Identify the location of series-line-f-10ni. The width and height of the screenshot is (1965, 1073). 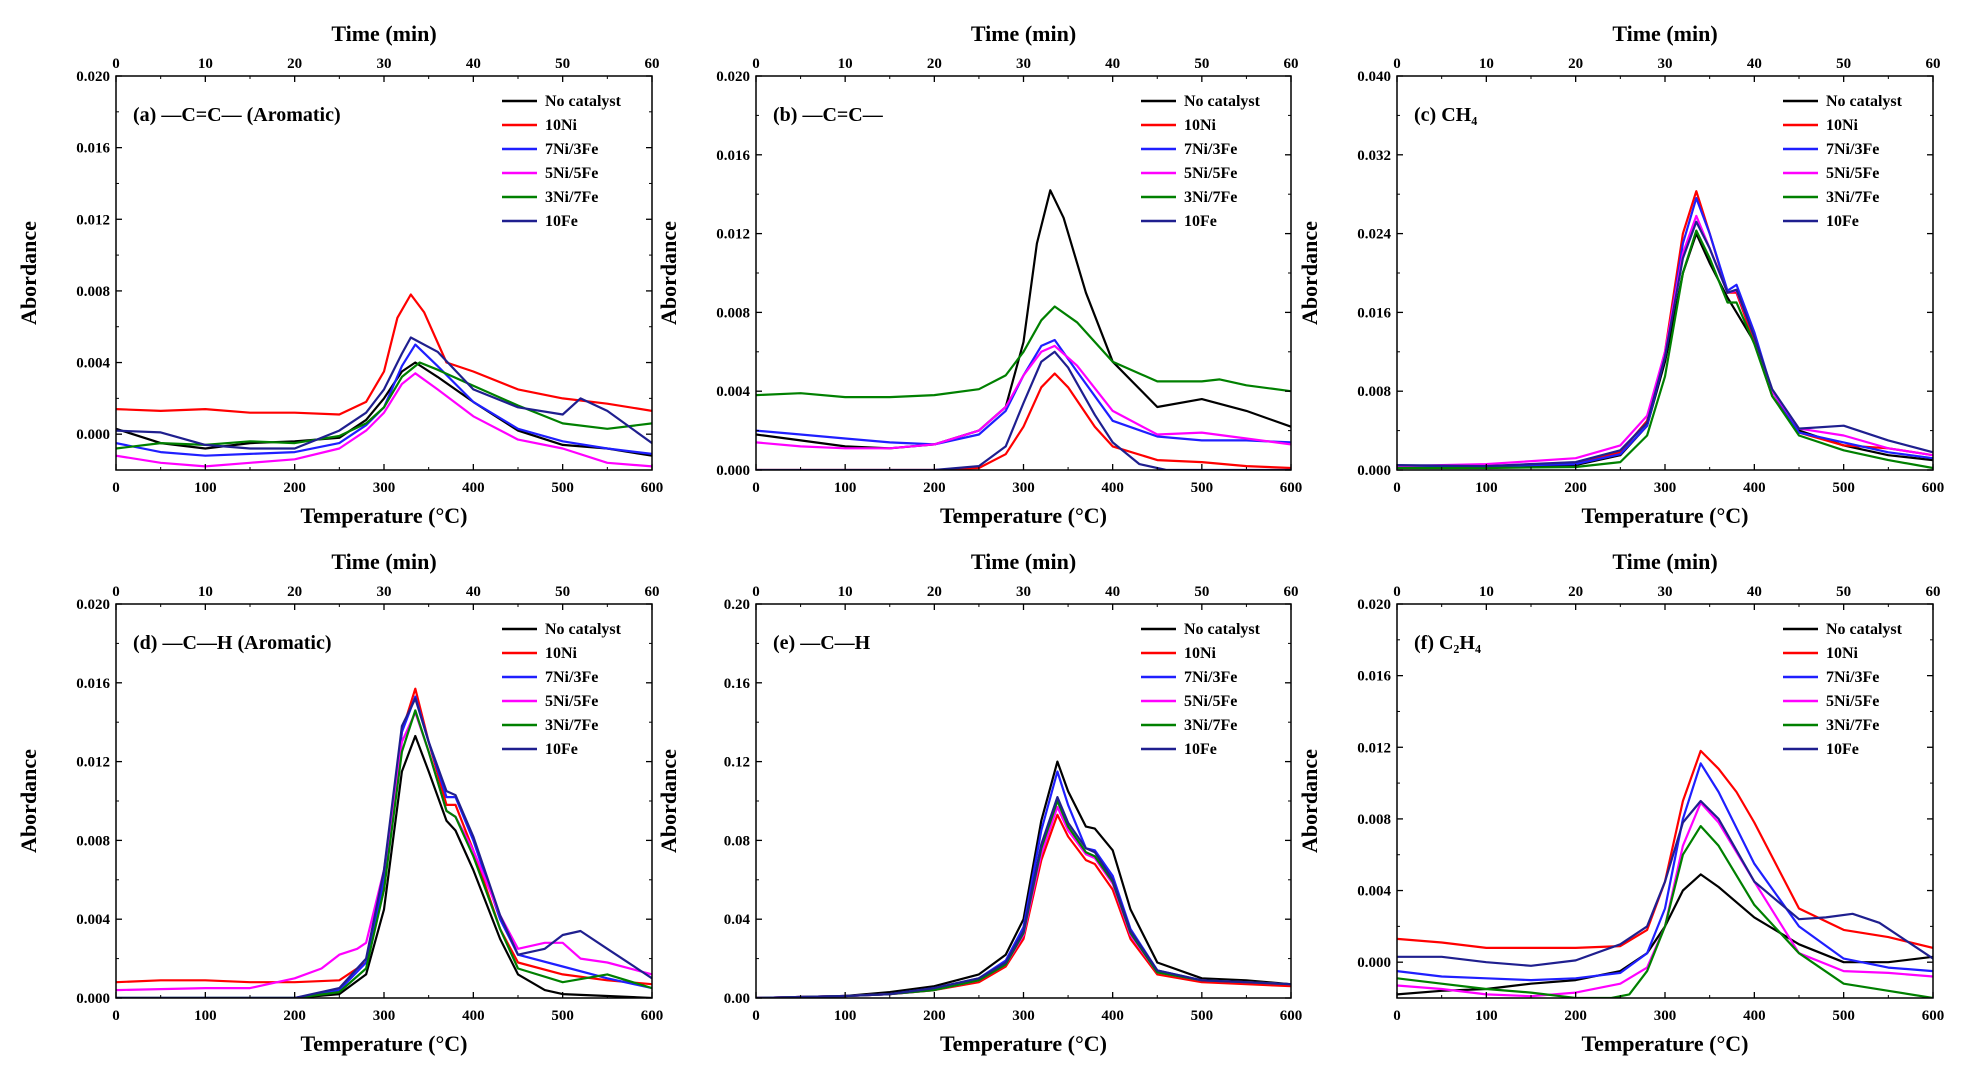
(1665, 849).